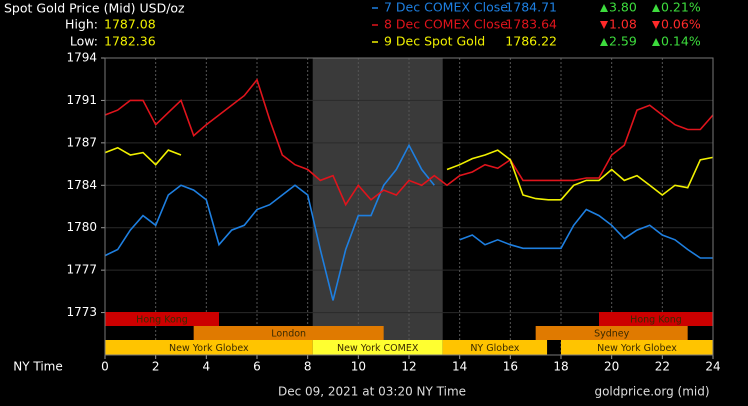  What do you see at coordinates (372, 392) in the screenshot?
I see `footer-date: Dec 09, 2021 at 03:20 NY Time` at bounding box center [372, 392].